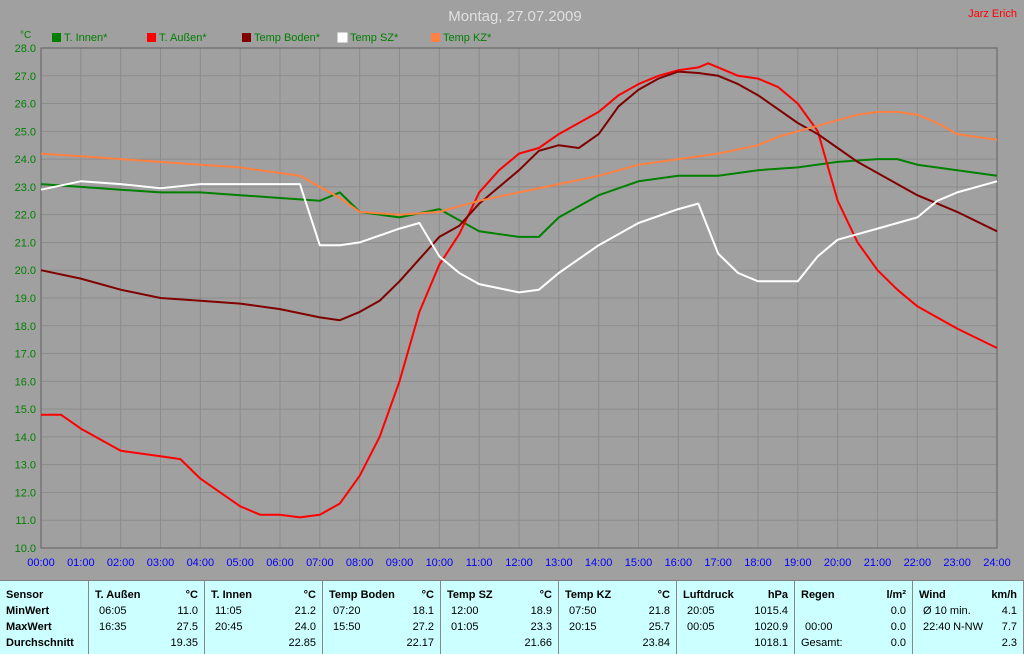 The width and height of the screenshot is (1024, 654). Describe the element at coordinates (25, 299) in the screenshot. I see `y-tick-label: 19.0` at that location.